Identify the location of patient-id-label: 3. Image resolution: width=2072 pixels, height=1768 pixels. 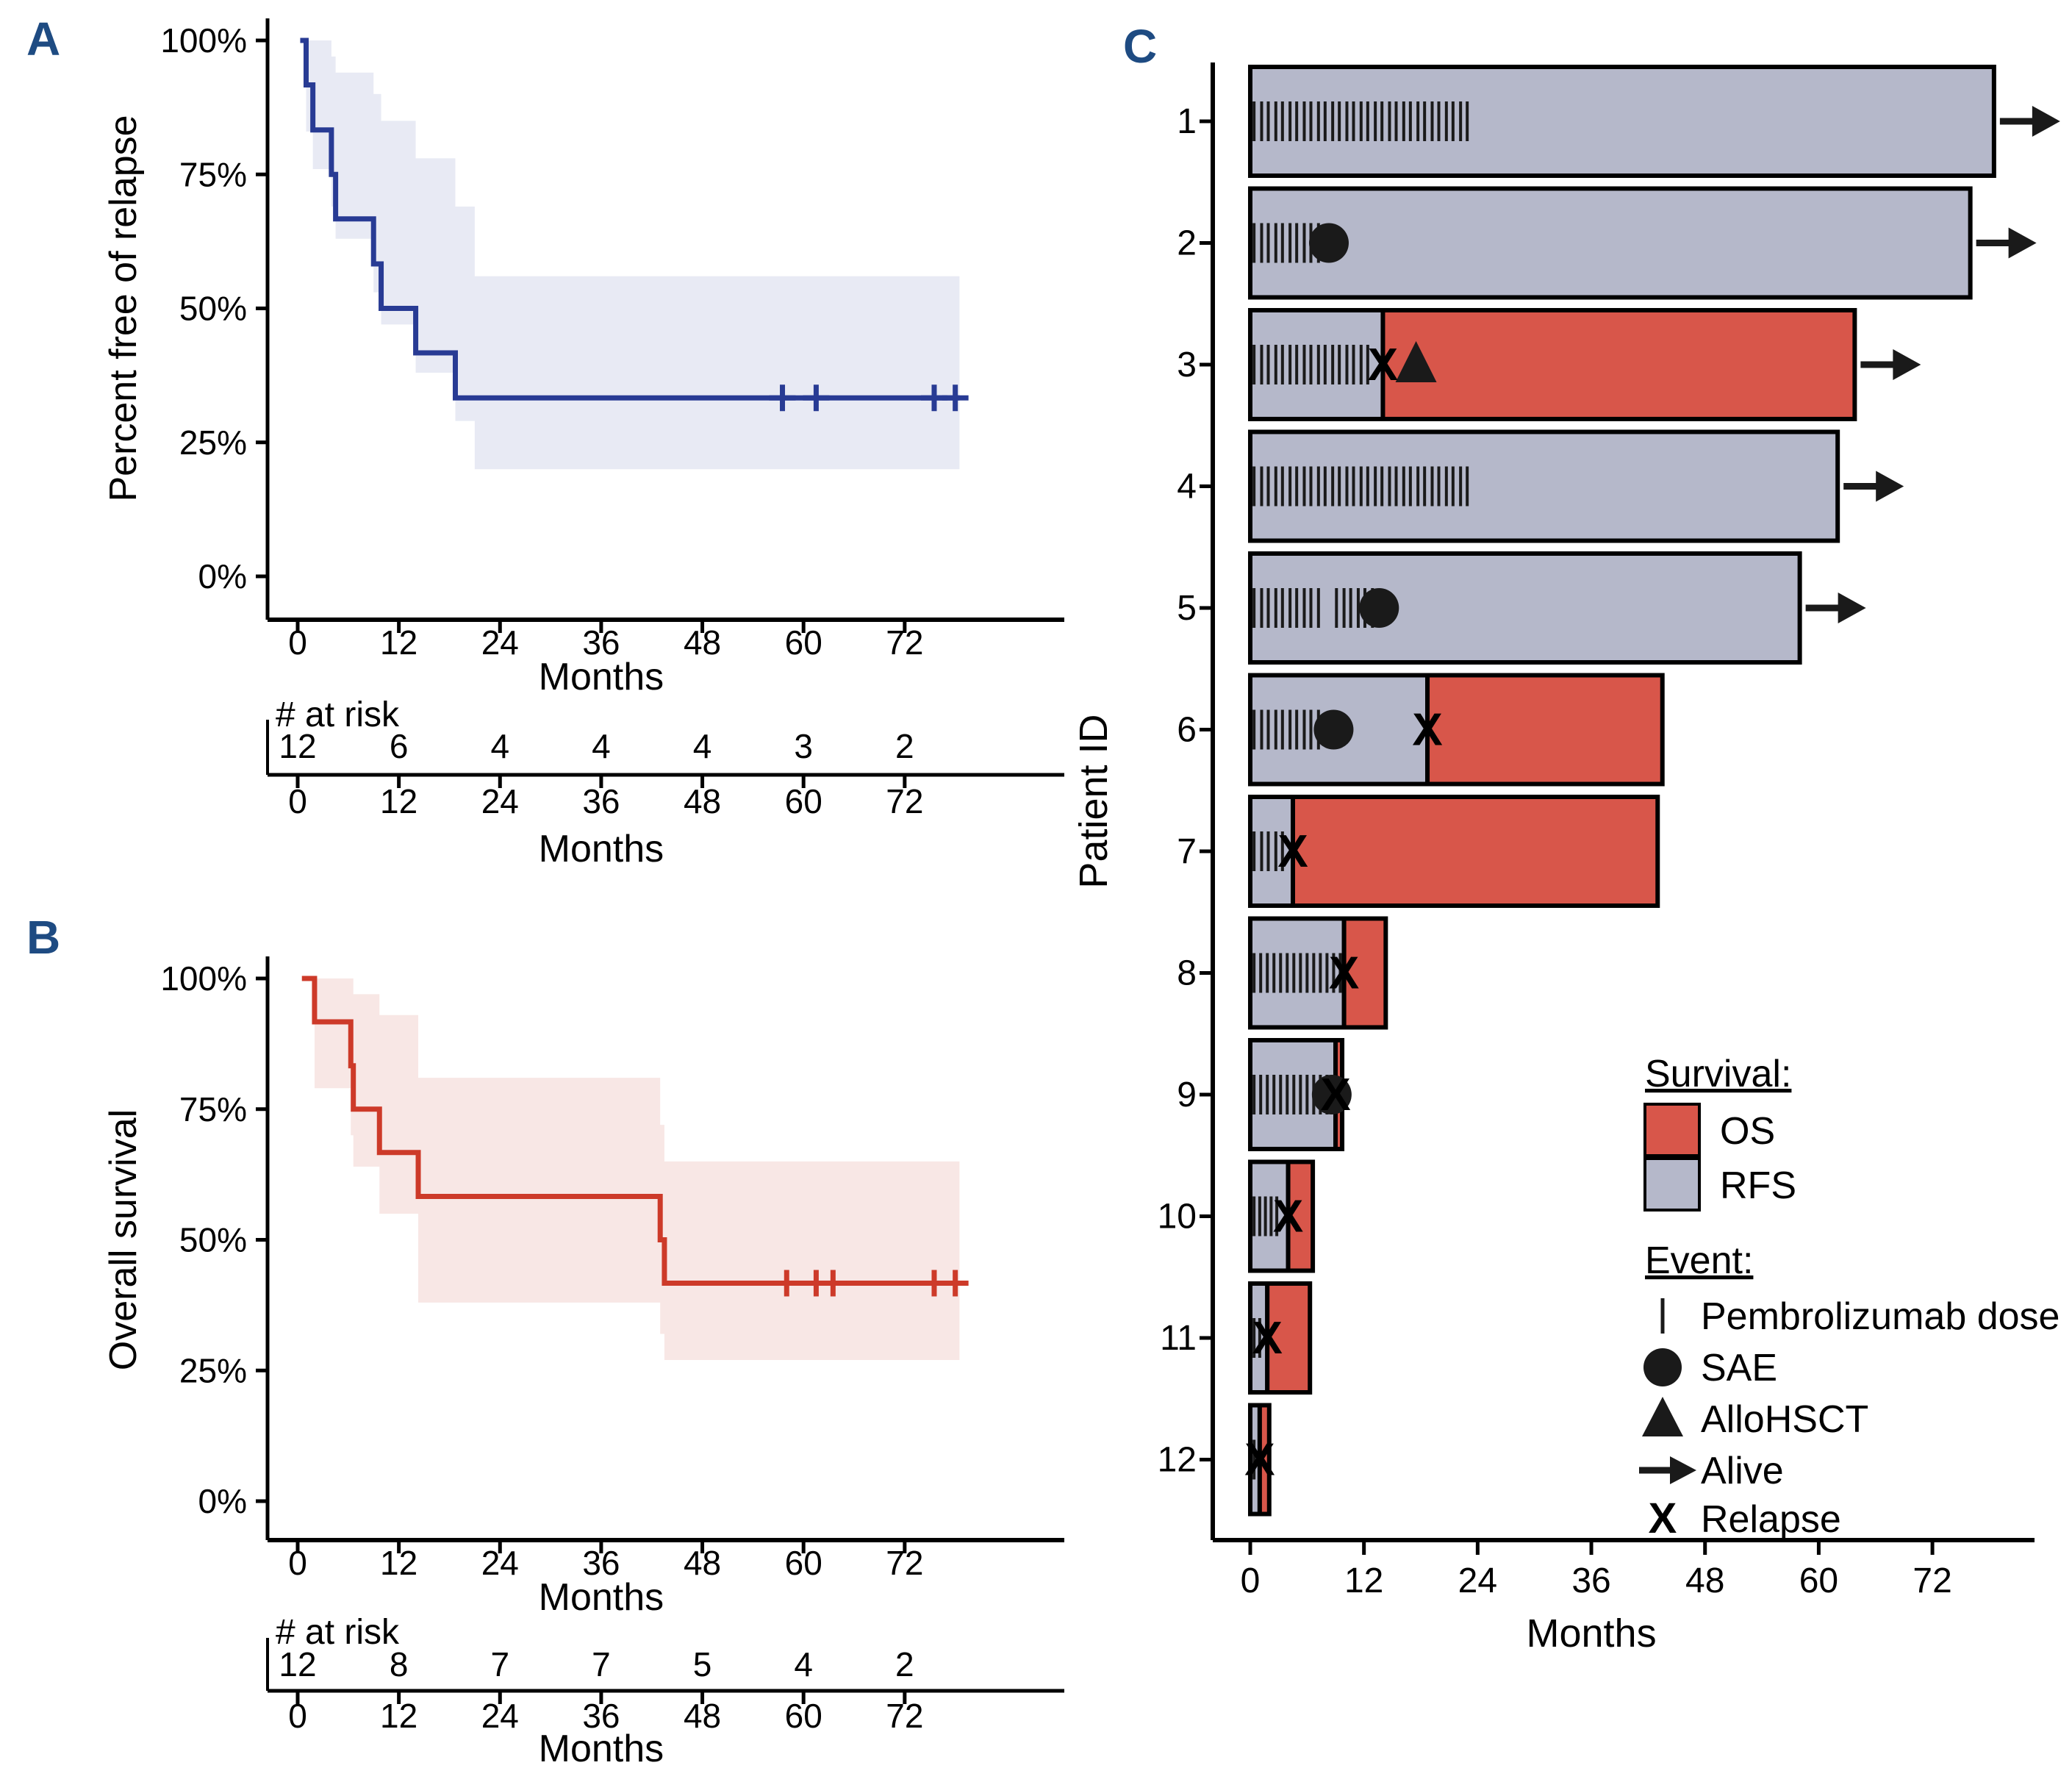
(1187, 365).